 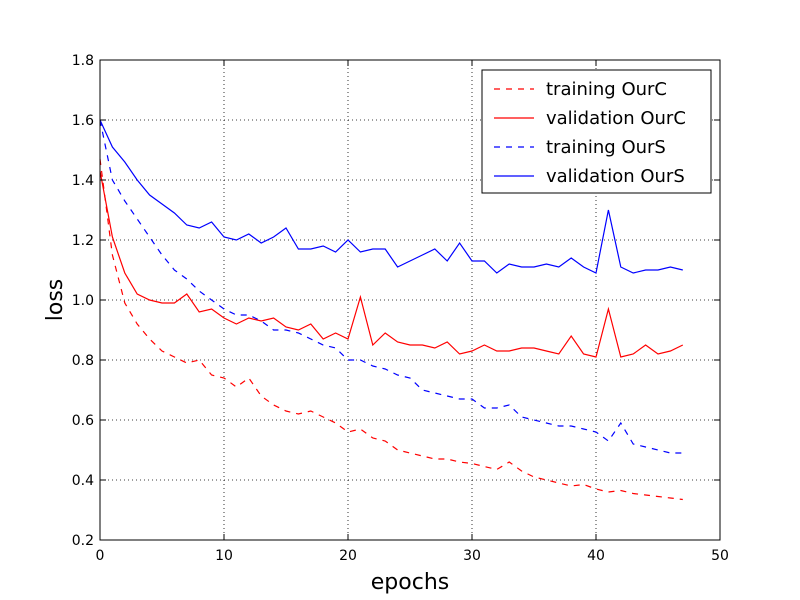 I want to click on legend-label: validation OurC, so click(x=616, y=118).